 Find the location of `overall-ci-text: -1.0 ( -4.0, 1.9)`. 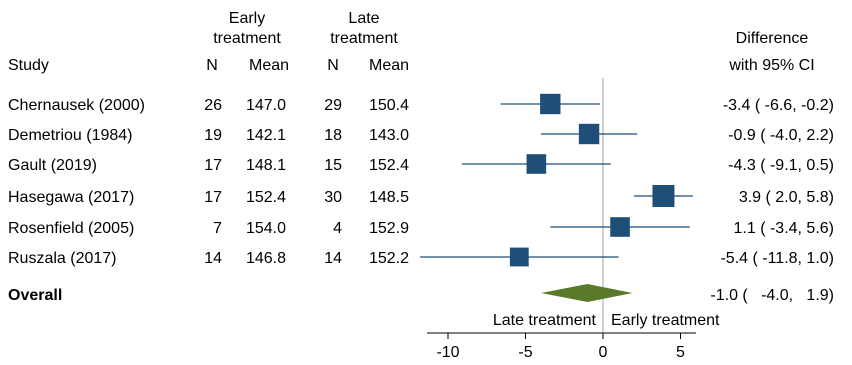

overall-ci-text: -1.0 ( -4.0, 1.9) is located at coordinates (772, 295).